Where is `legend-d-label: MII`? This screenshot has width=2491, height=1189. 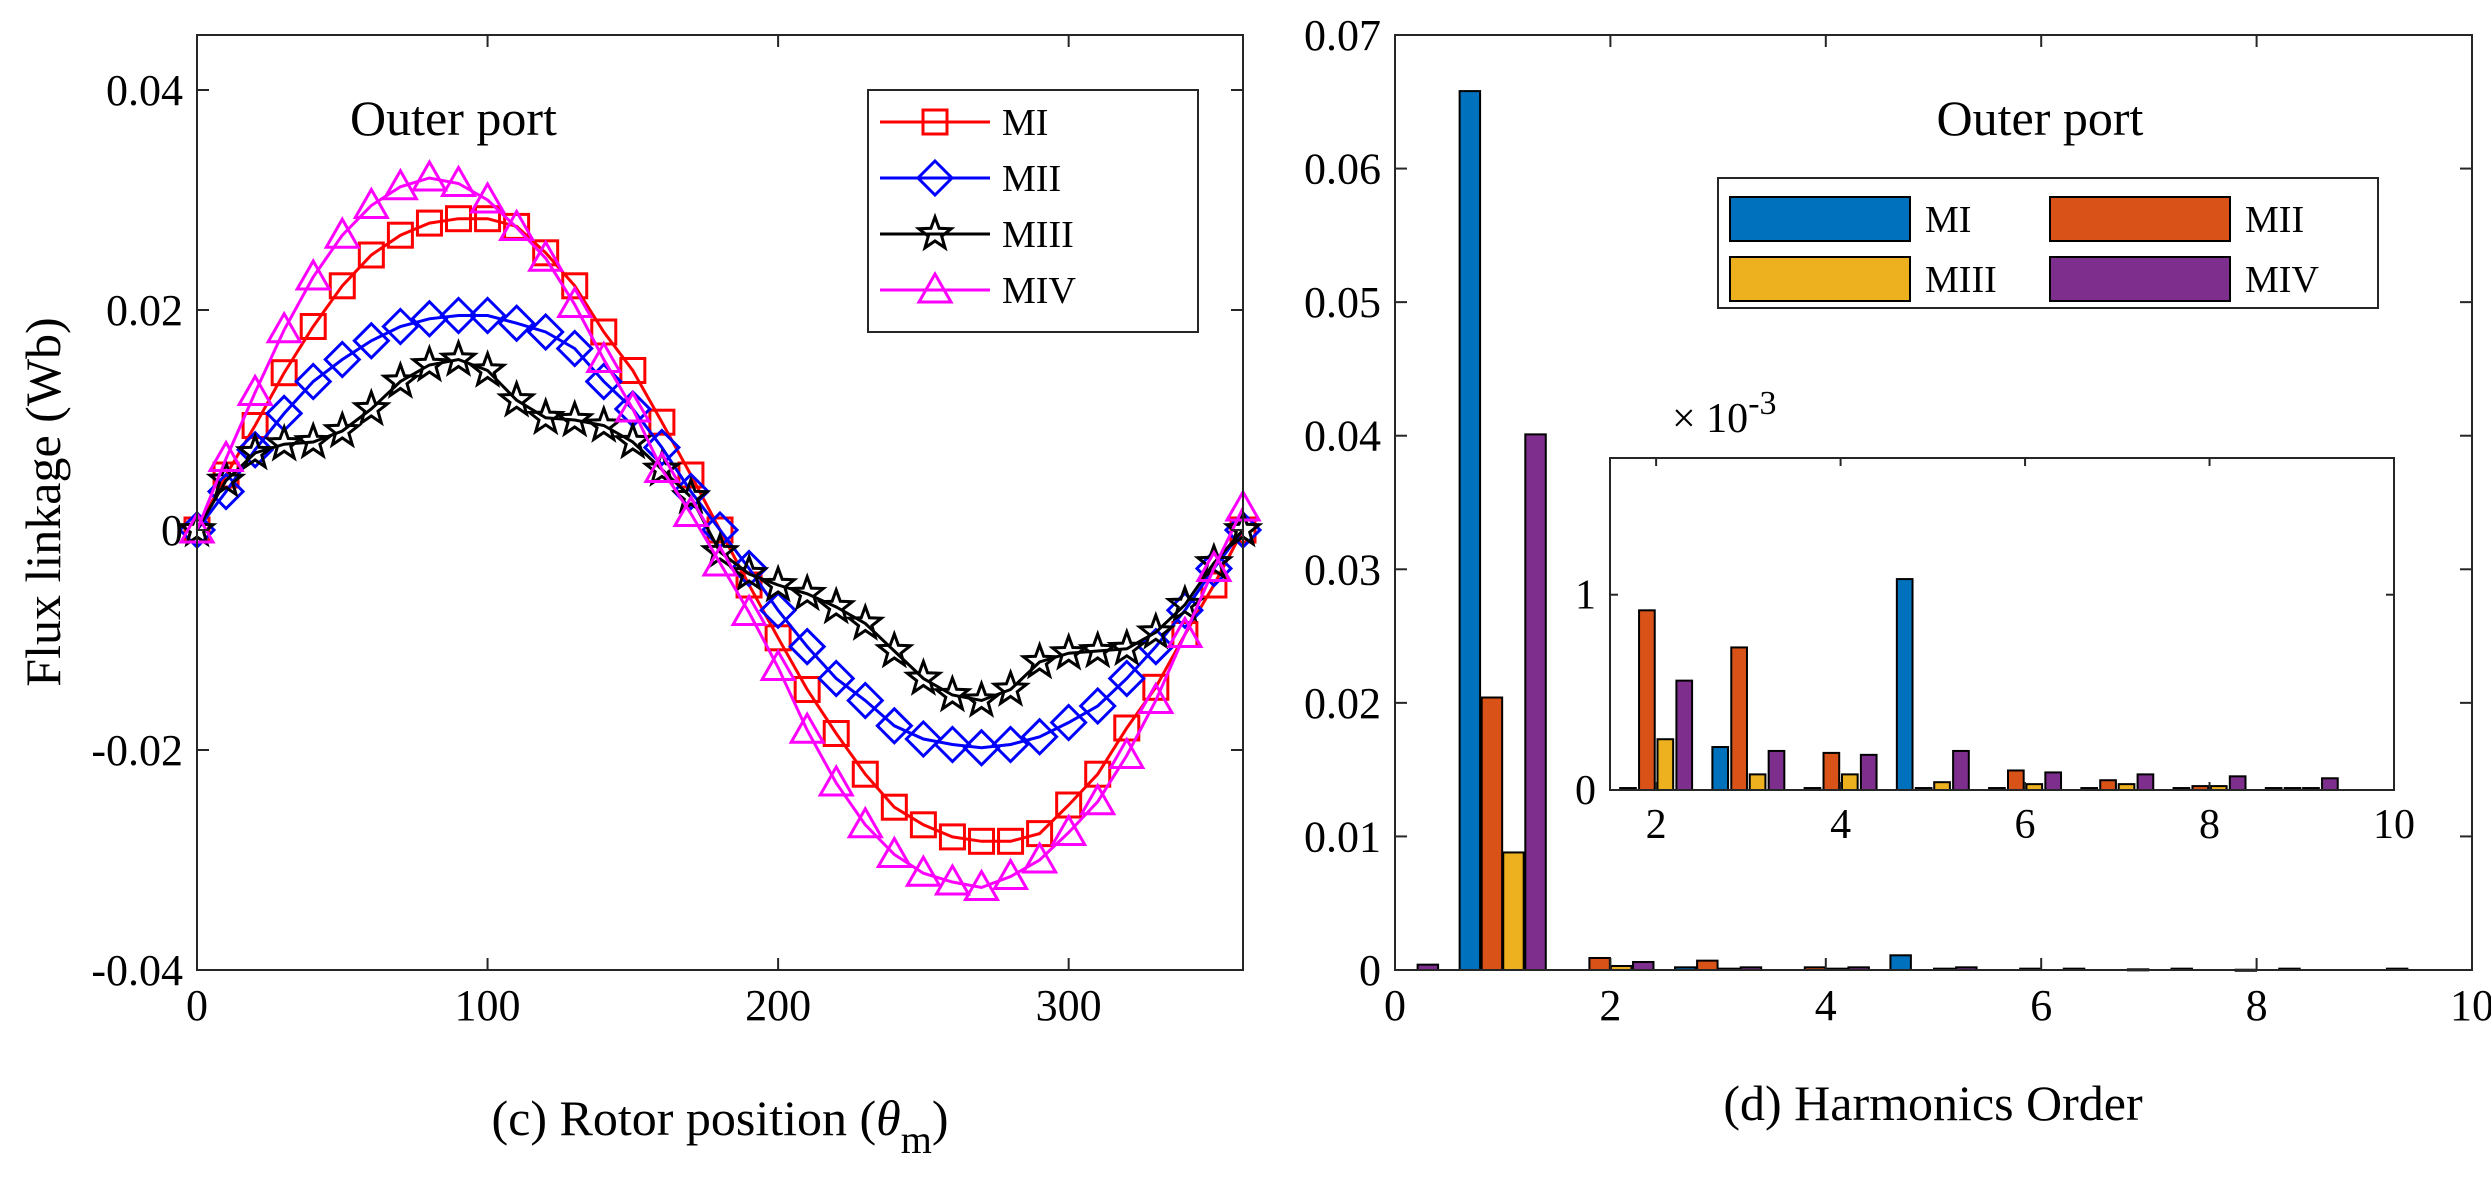
legend-d-label: MII is located at coordinates (2274, 220).